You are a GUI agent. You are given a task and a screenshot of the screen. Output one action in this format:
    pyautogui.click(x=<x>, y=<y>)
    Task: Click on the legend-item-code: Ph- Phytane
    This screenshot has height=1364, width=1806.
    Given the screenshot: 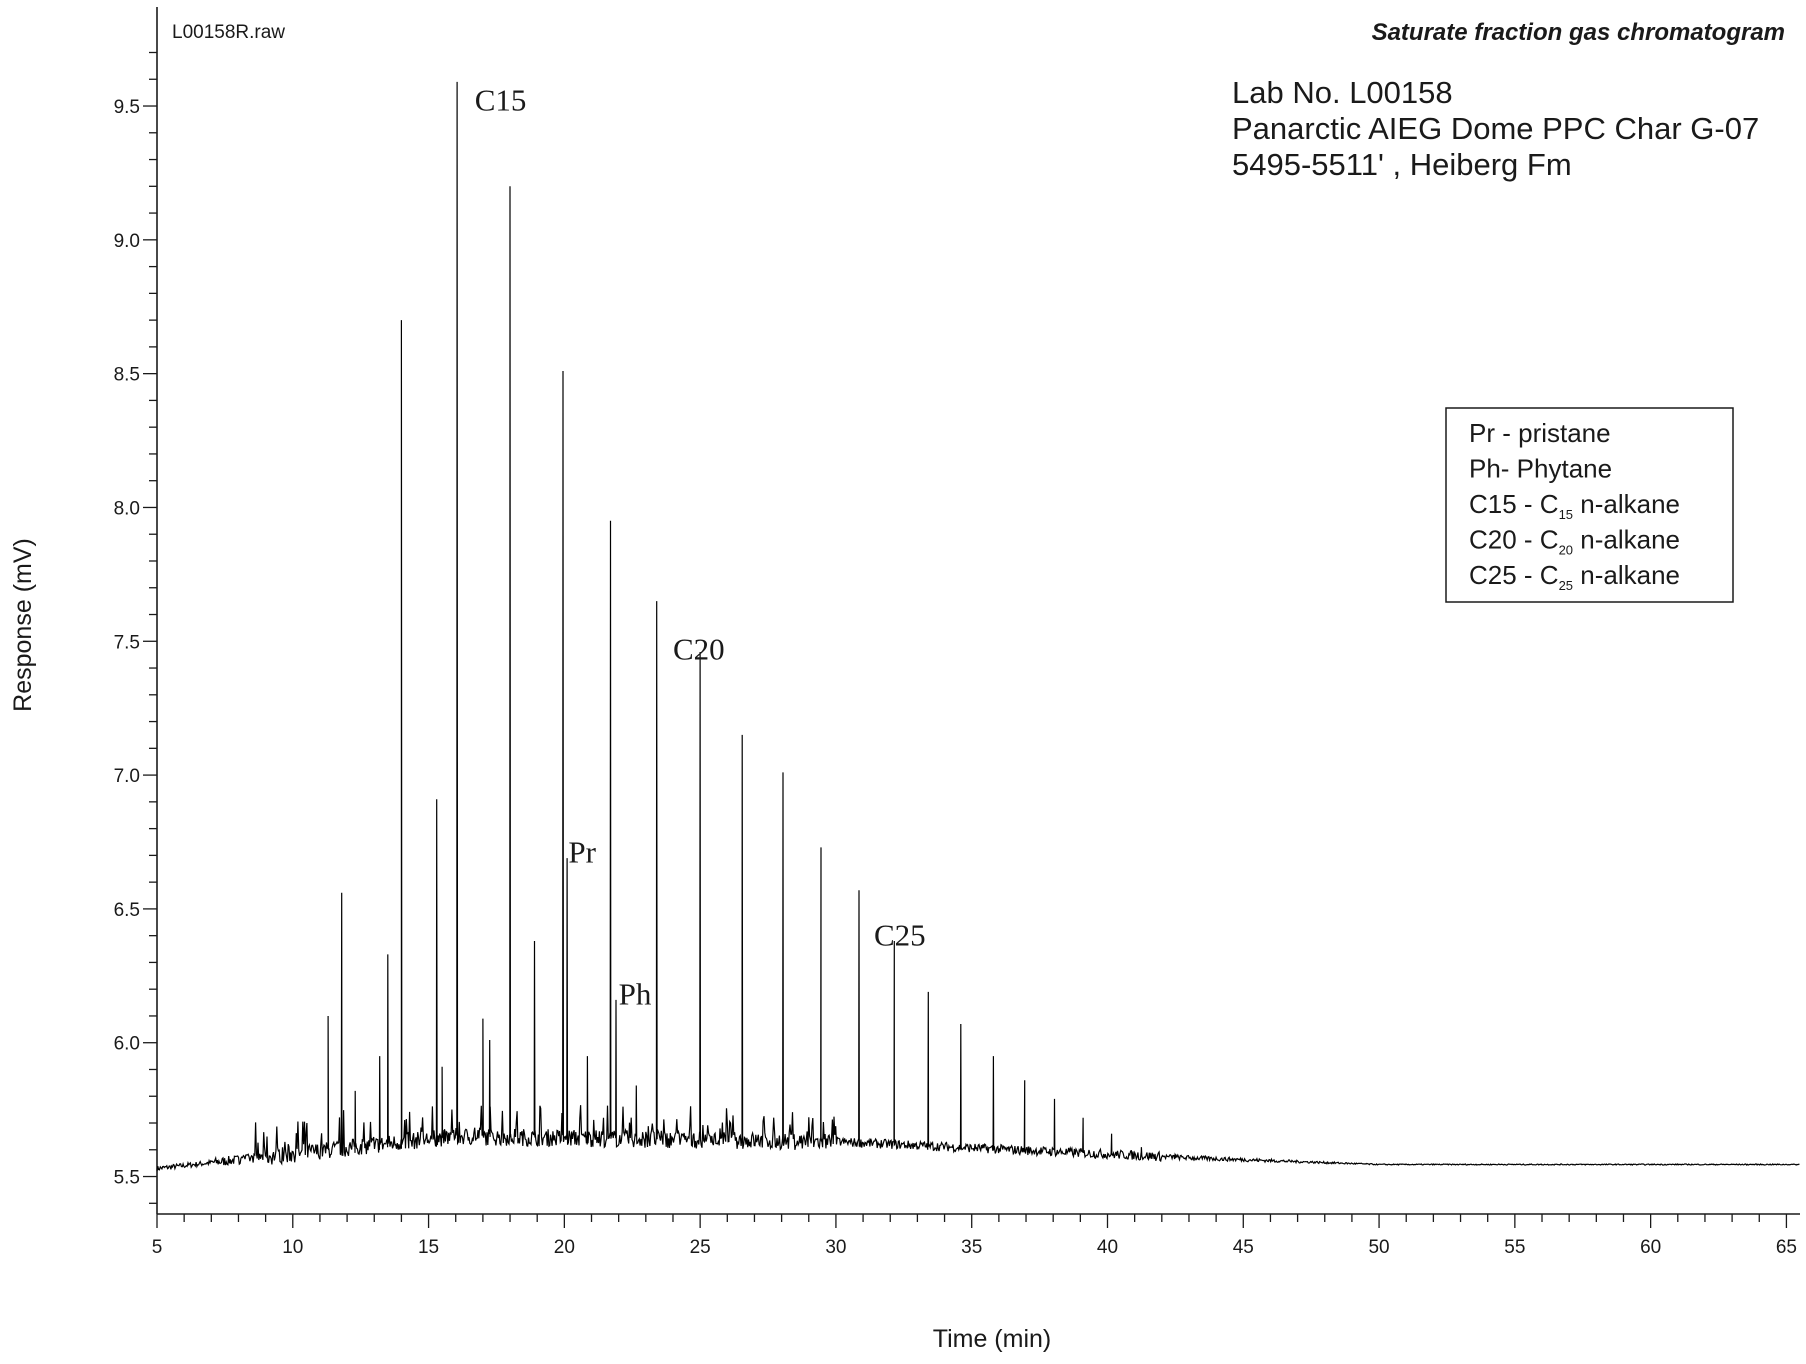 What is the action you would take?
    pyautogui.click(x=1540, y=469)
    